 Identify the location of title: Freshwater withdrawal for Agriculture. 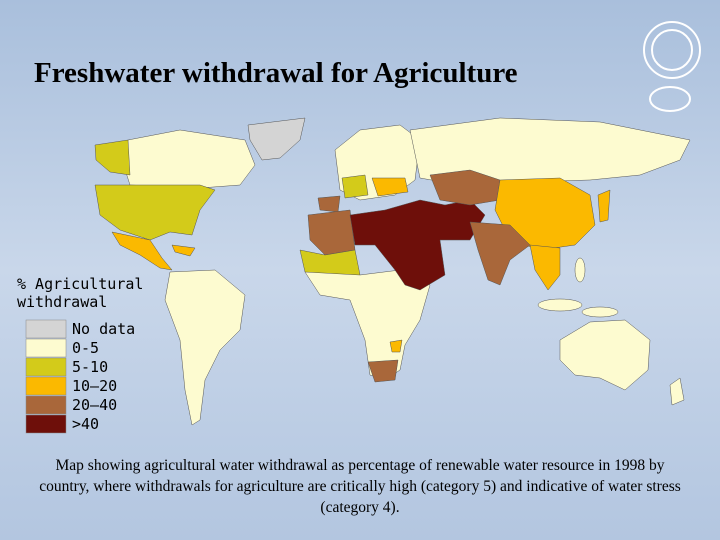
(276, 73).